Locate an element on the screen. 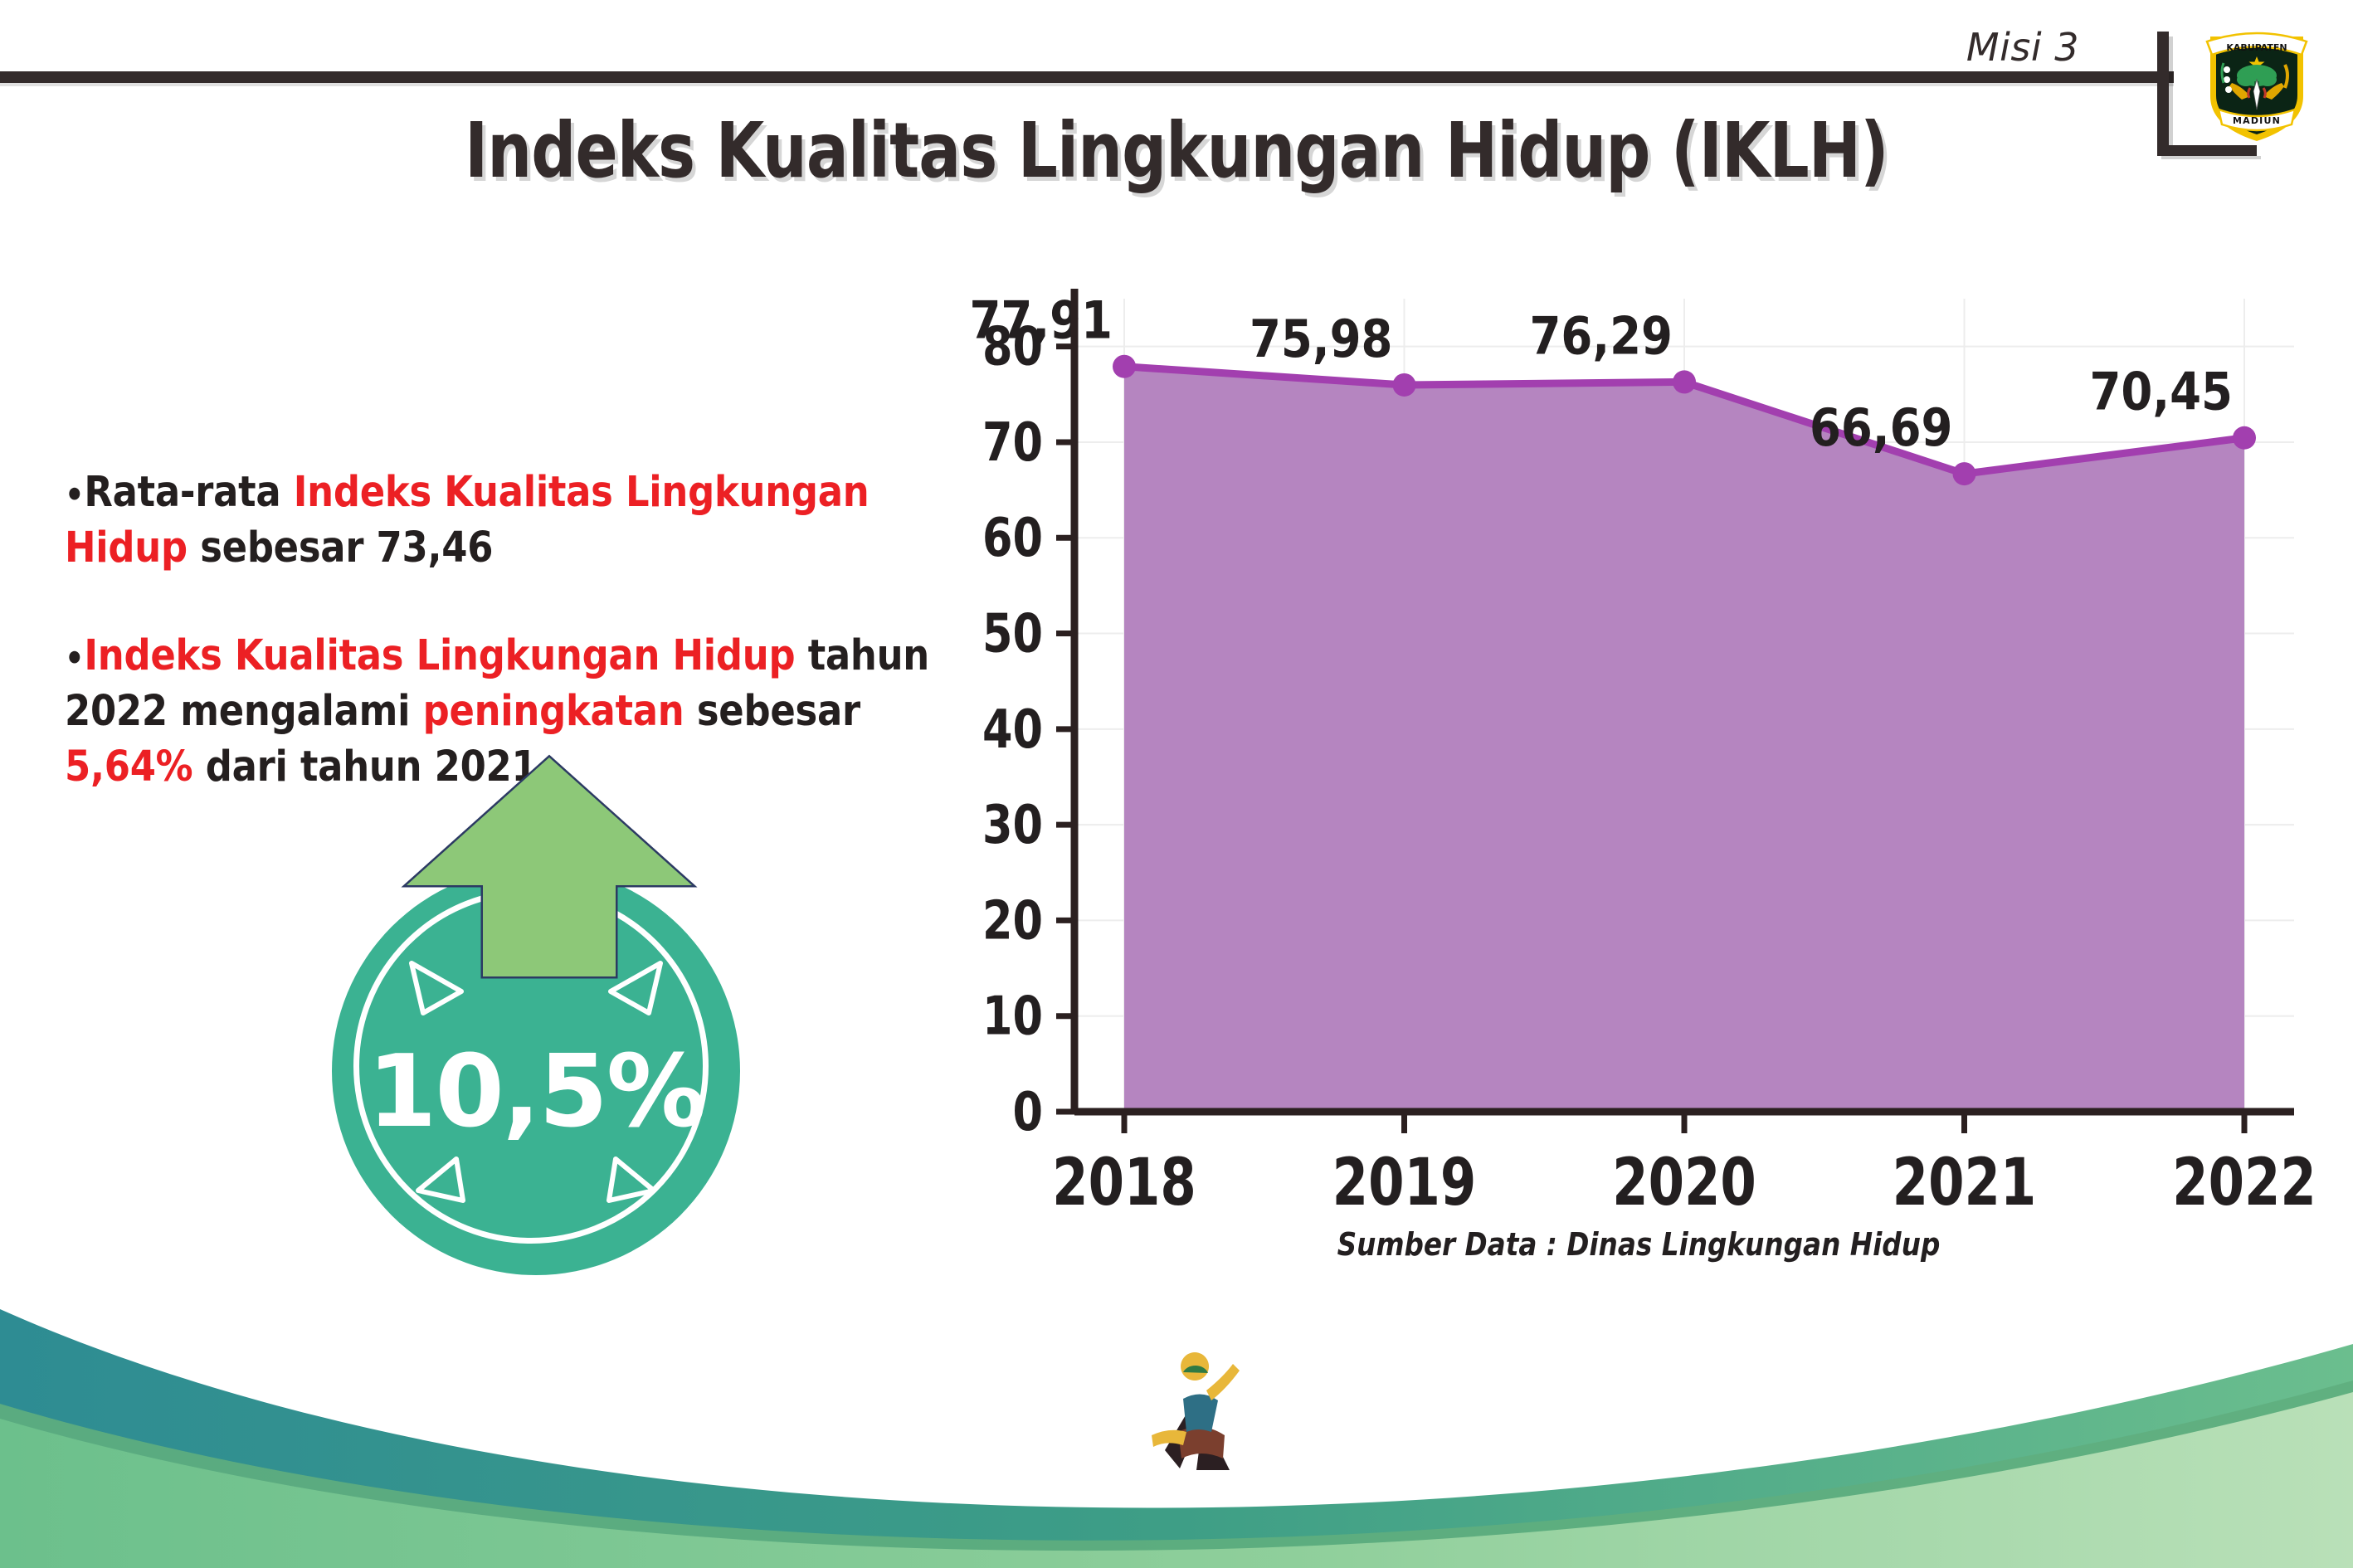  chart-data-label: 76,29 is located at coordinates (1601, 336).